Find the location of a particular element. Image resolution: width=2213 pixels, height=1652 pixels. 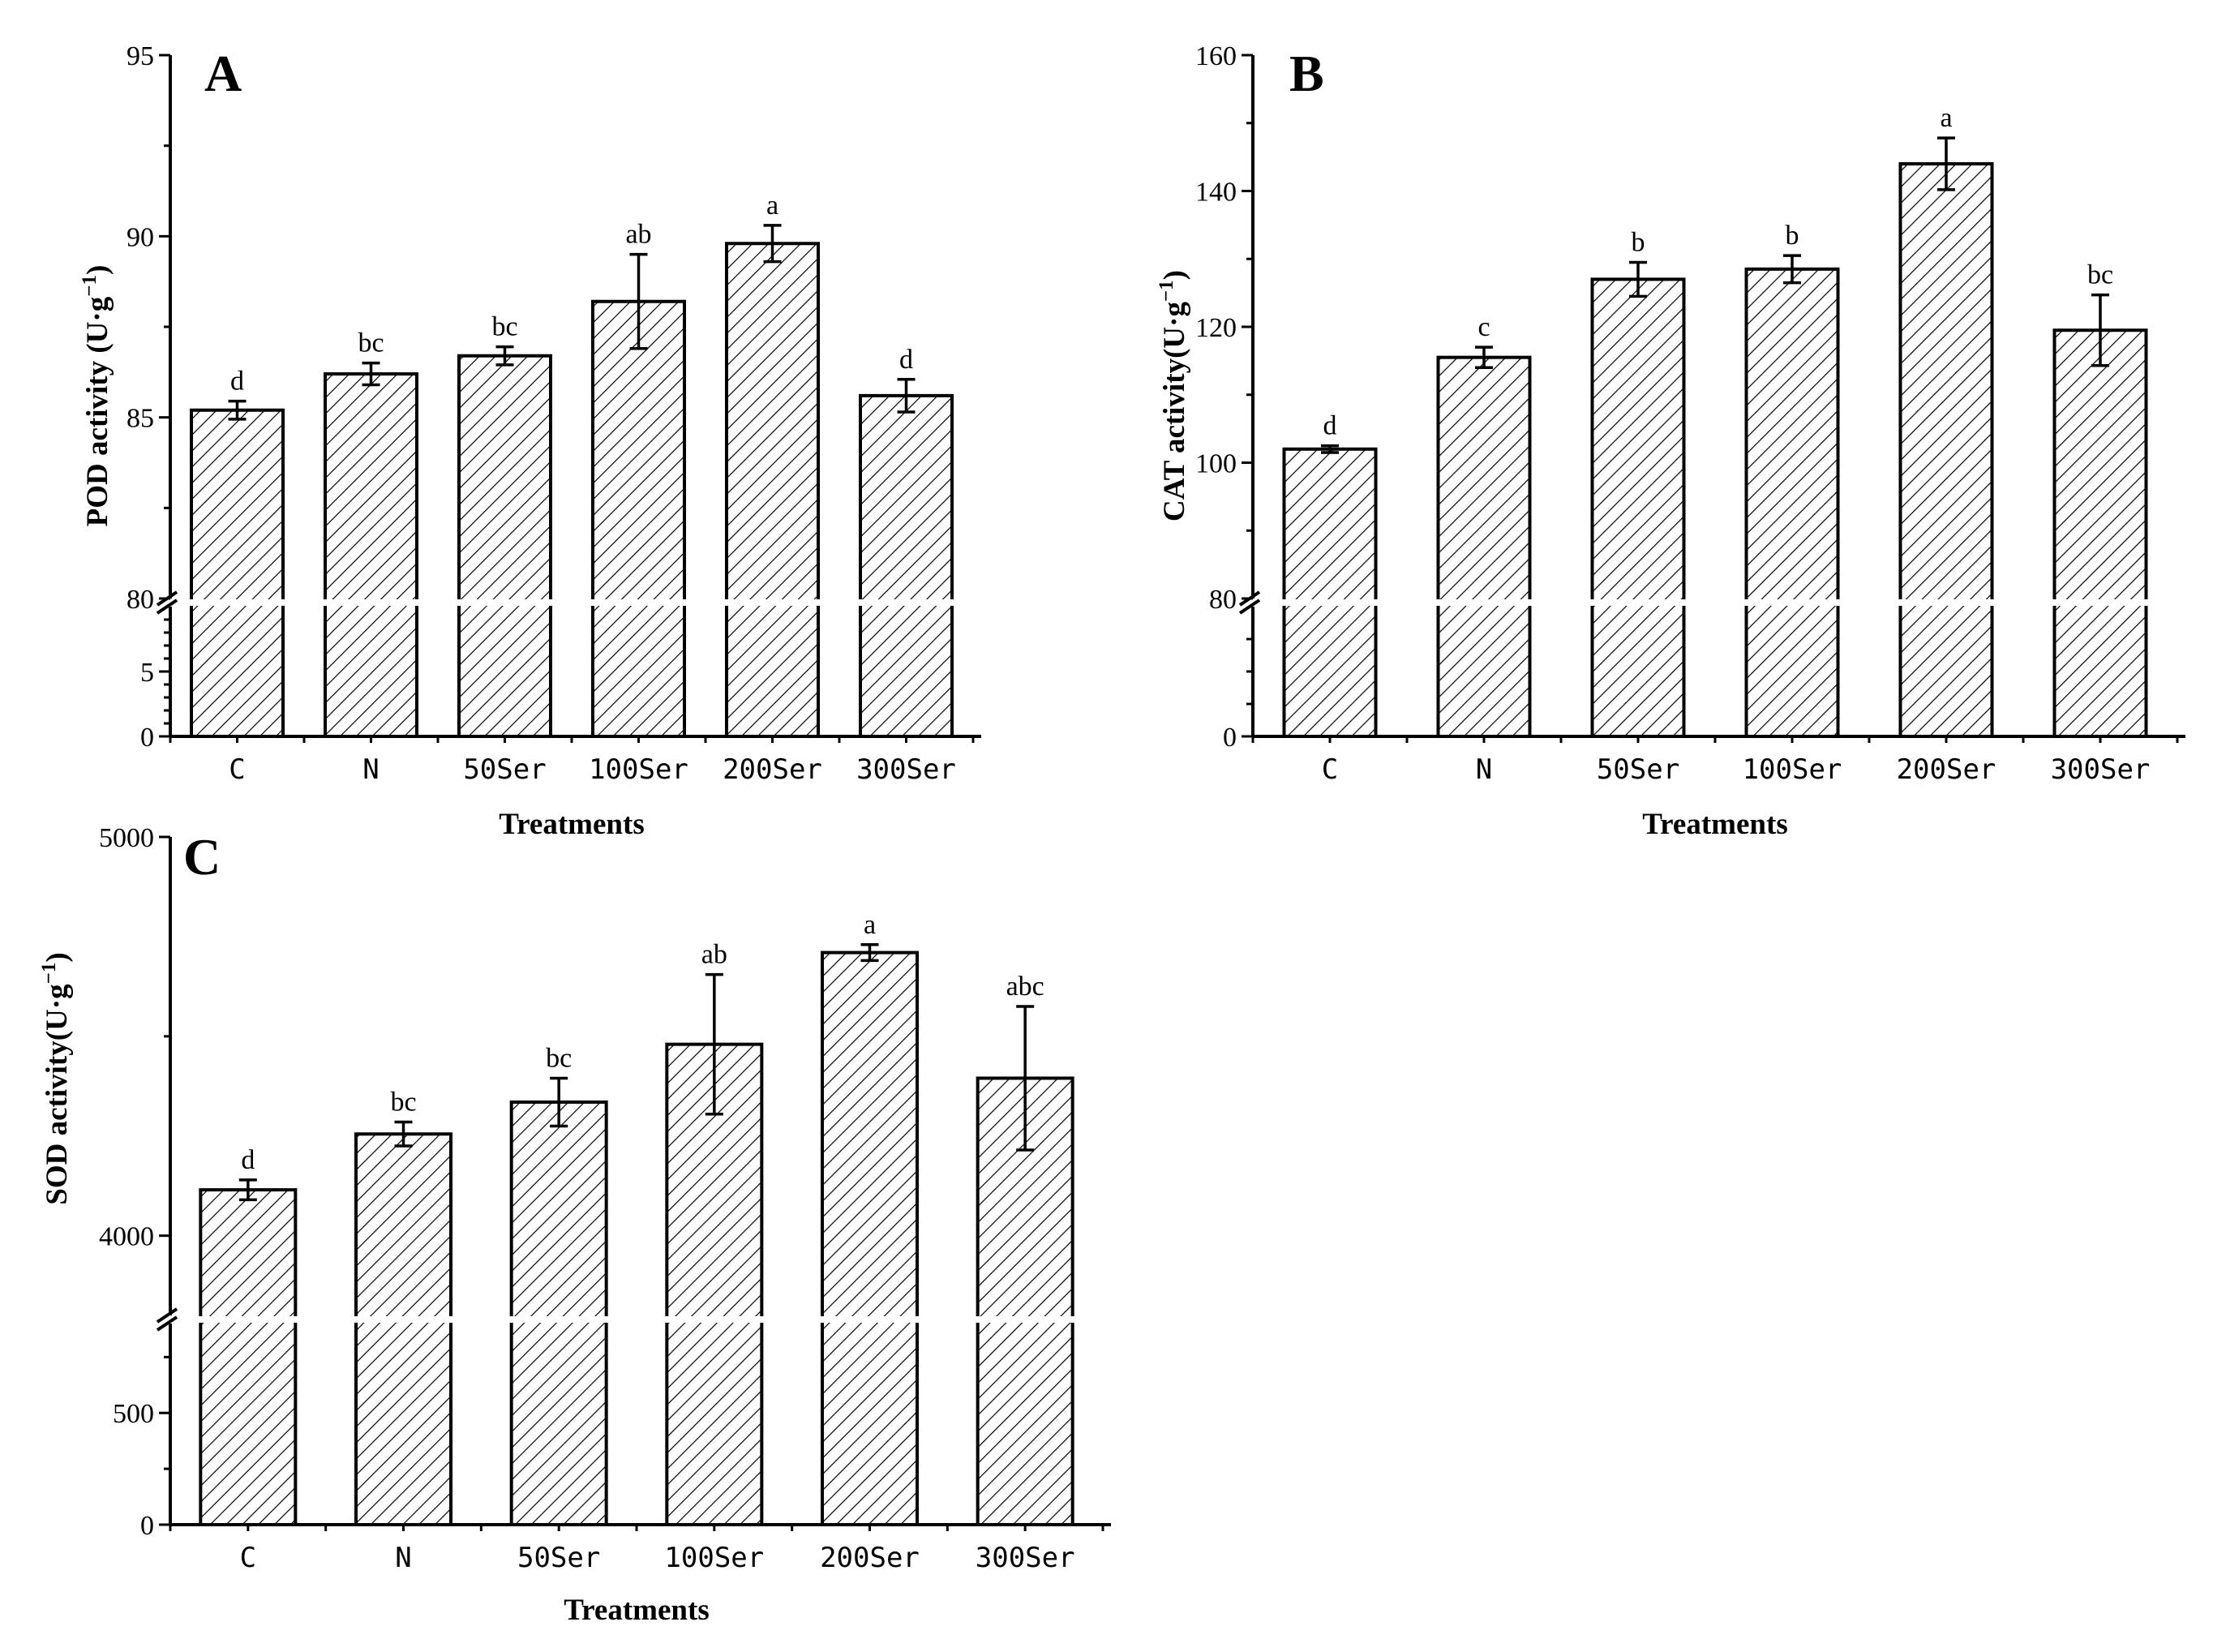

axis-break-mark-top is located at coordinates (167, 1315).